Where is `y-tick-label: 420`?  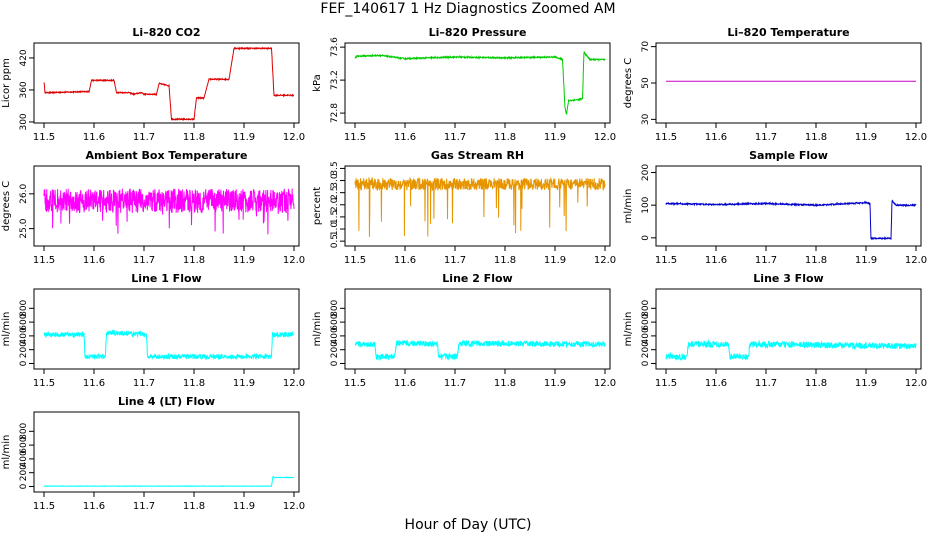
y-tick-label: 420 is located at coordinates (24, 57).